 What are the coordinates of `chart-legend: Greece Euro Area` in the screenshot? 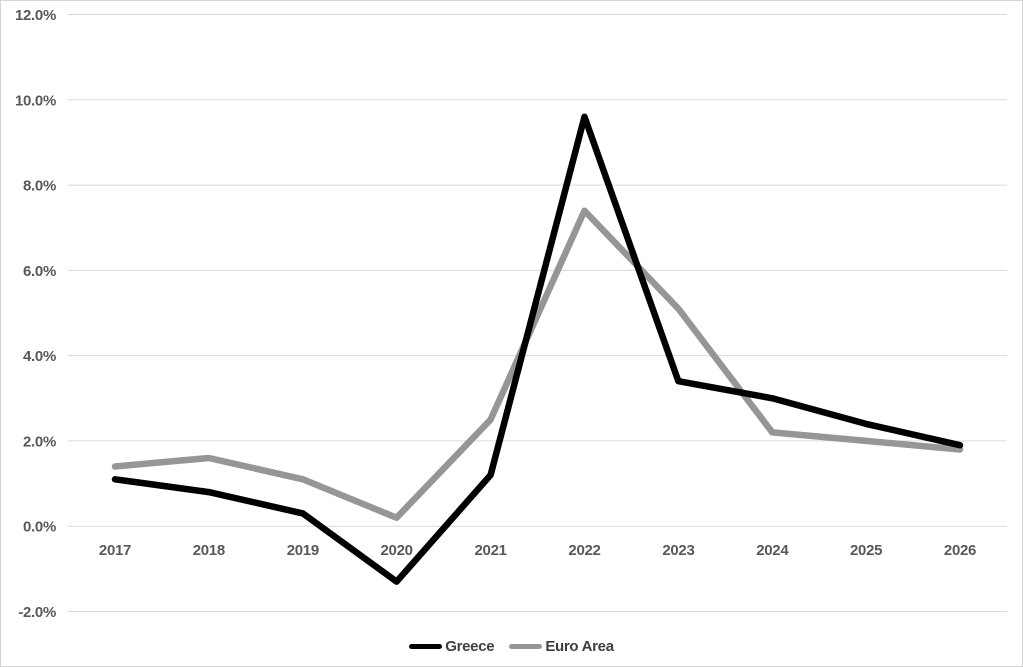 It's located at (511, 646).